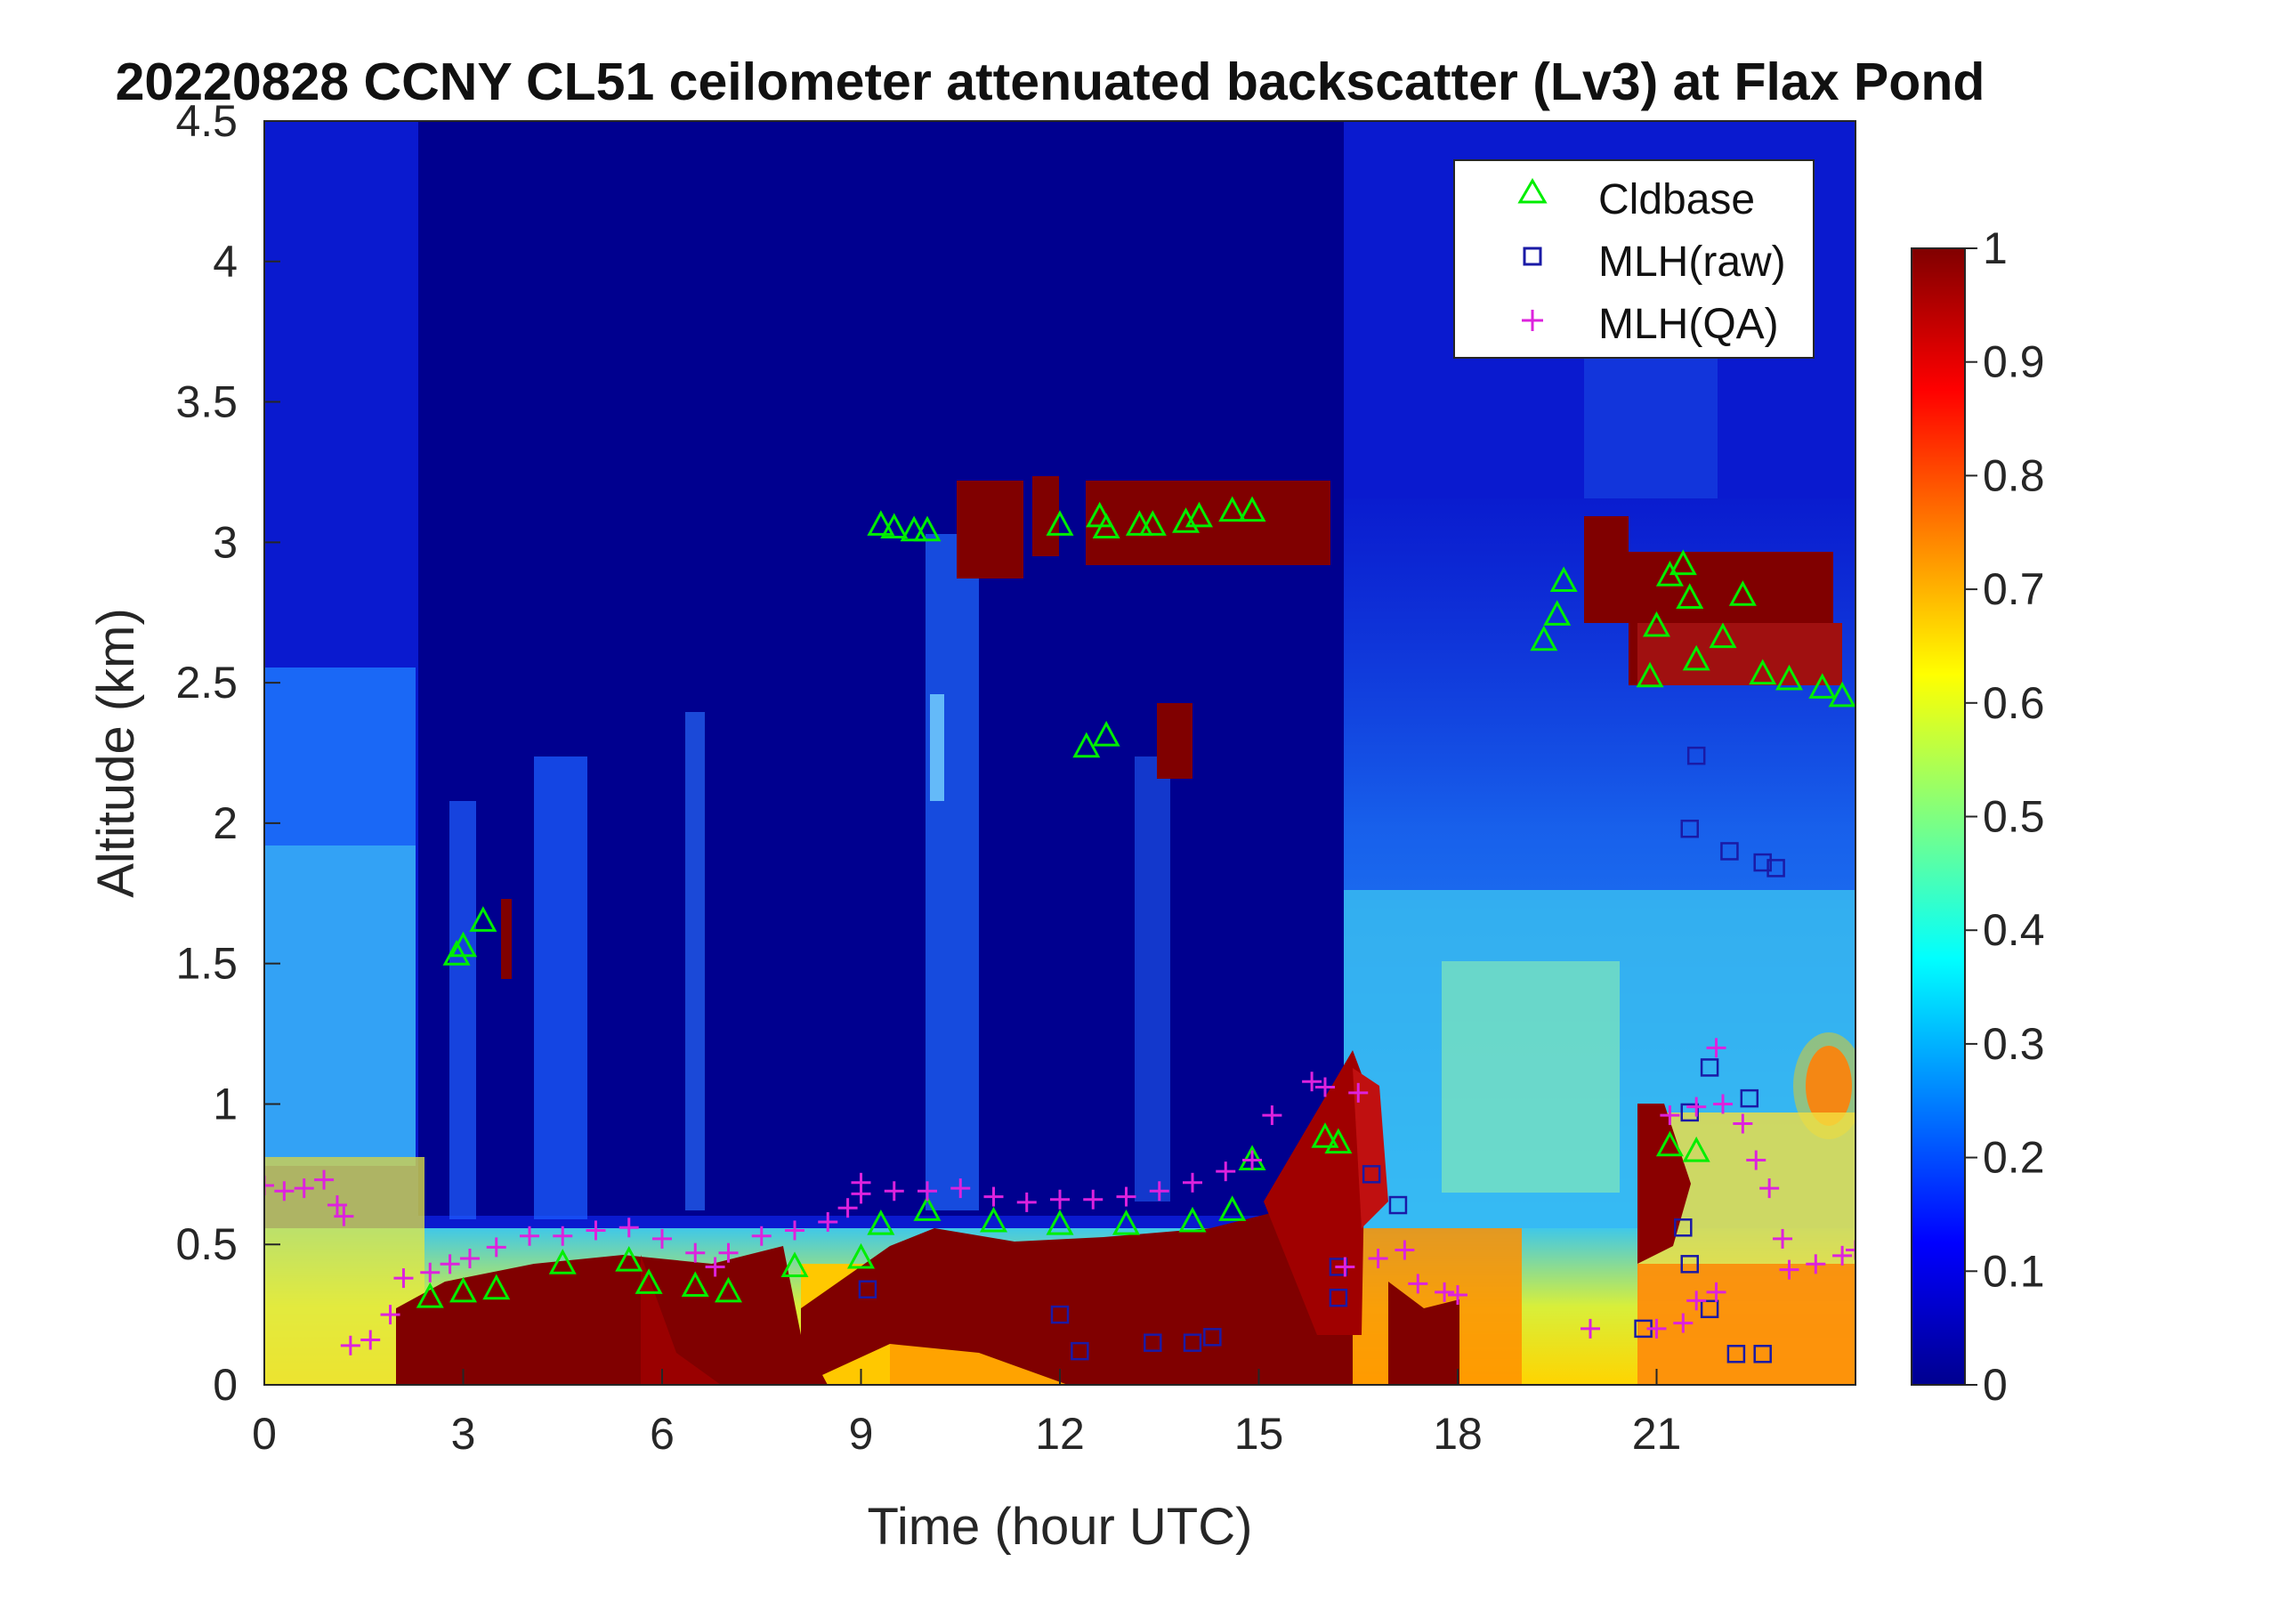 The width and height of the screenshot is (2296, 1602). I want to click on colorbar-tick-label: 0, so click(1995, 1385).